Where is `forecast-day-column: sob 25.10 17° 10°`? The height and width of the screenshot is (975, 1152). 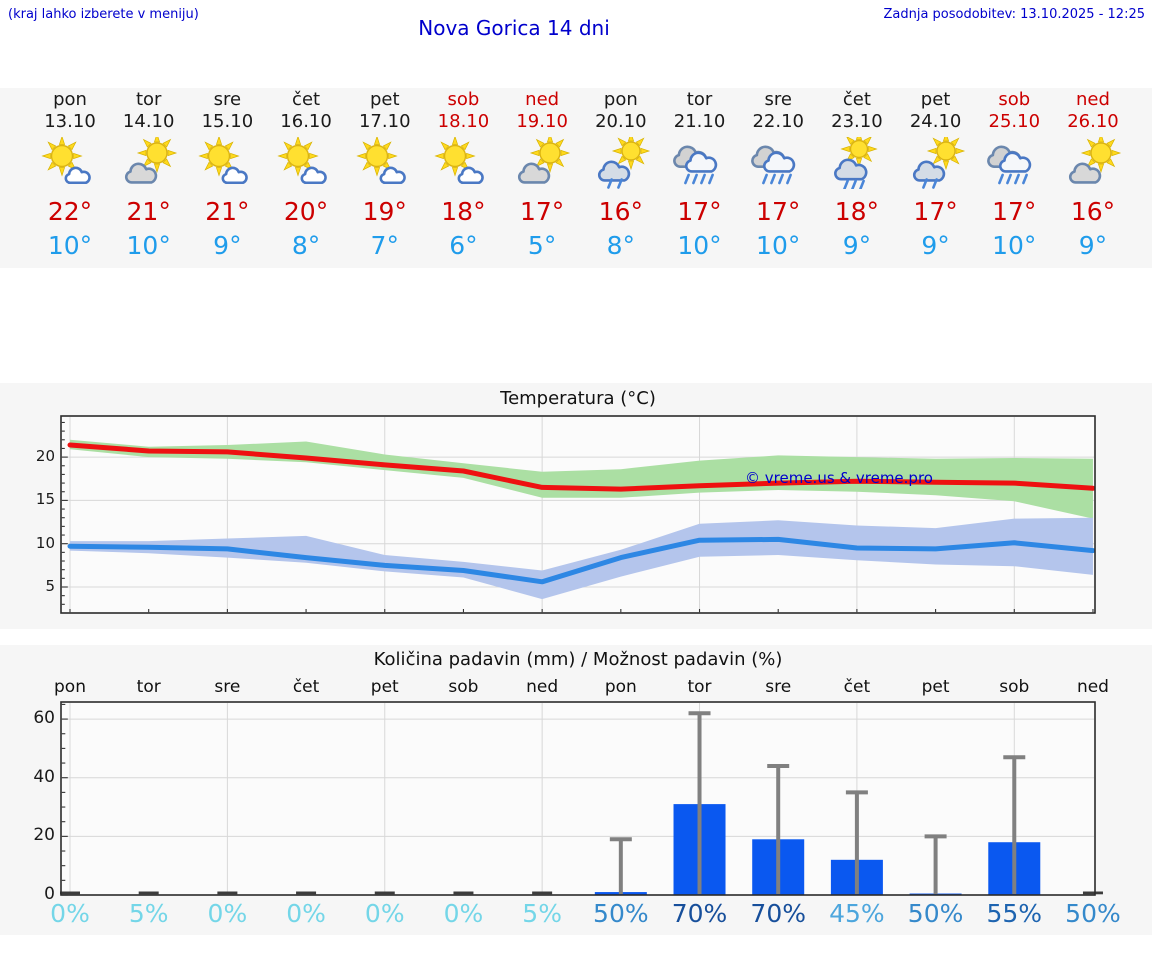 forecast-day-column: sob 25.10 17° 10° is located at coordinates (1014, 178).